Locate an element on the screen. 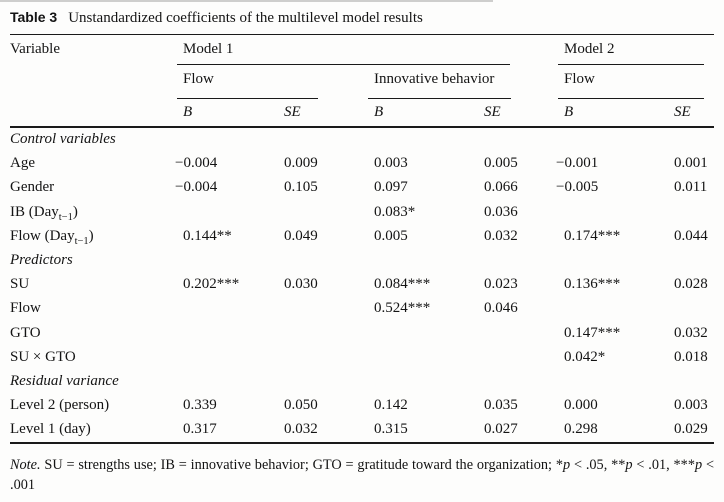 The width and height of the screenshot is (724, 502). model2-label: Model 2 is located at coordinates (589, 49).